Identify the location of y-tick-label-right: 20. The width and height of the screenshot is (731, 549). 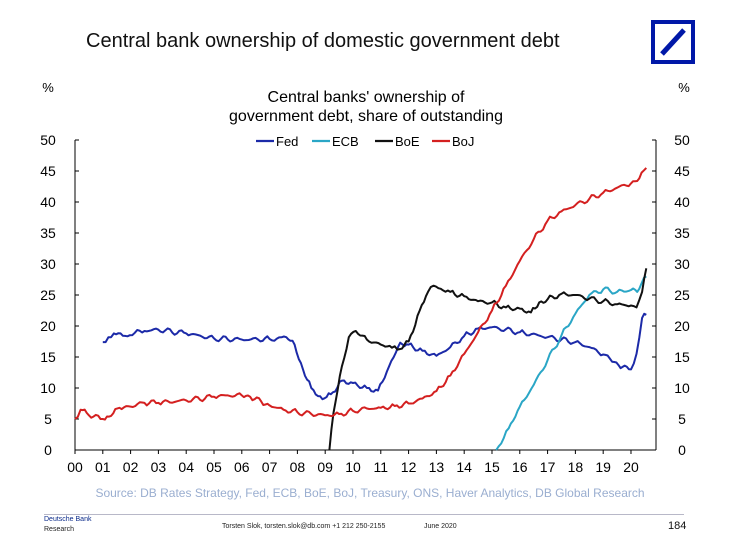
(682, 326).